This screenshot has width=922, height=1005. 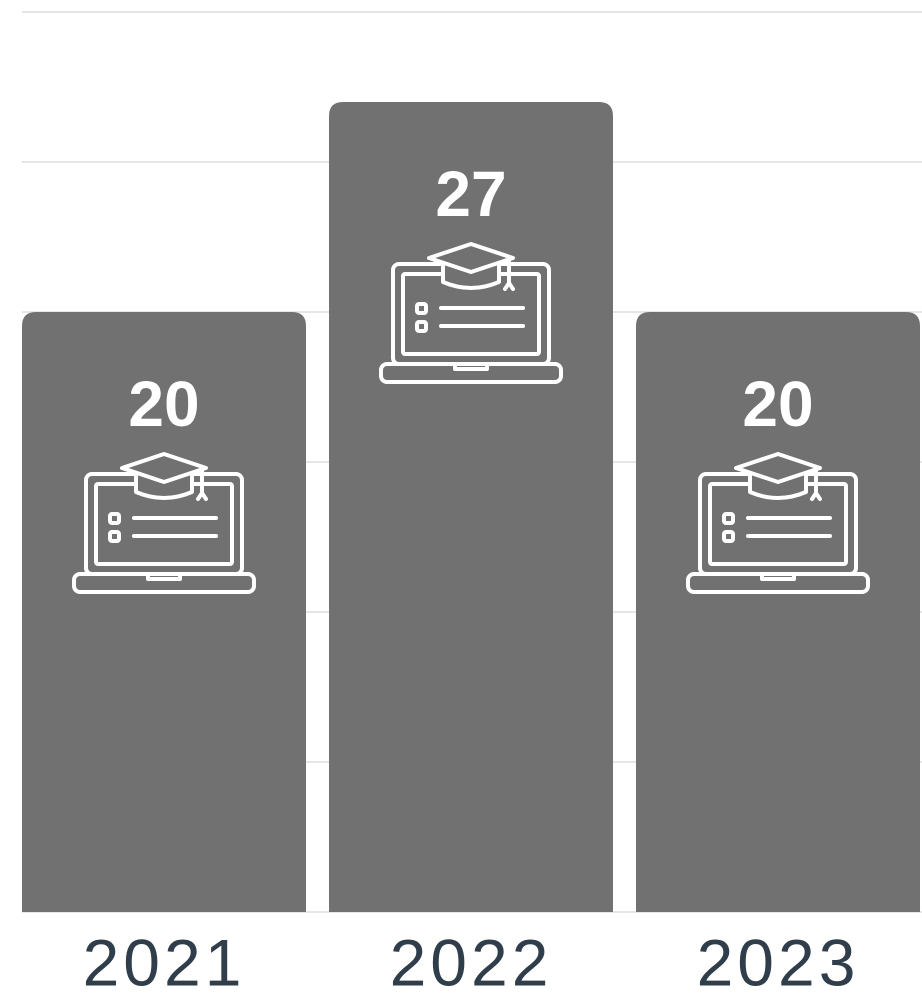 What do you see at coordinates (164, 962) in the screenshot?
I see `x-tick-label: 2021` at bounding box center [164, 962].